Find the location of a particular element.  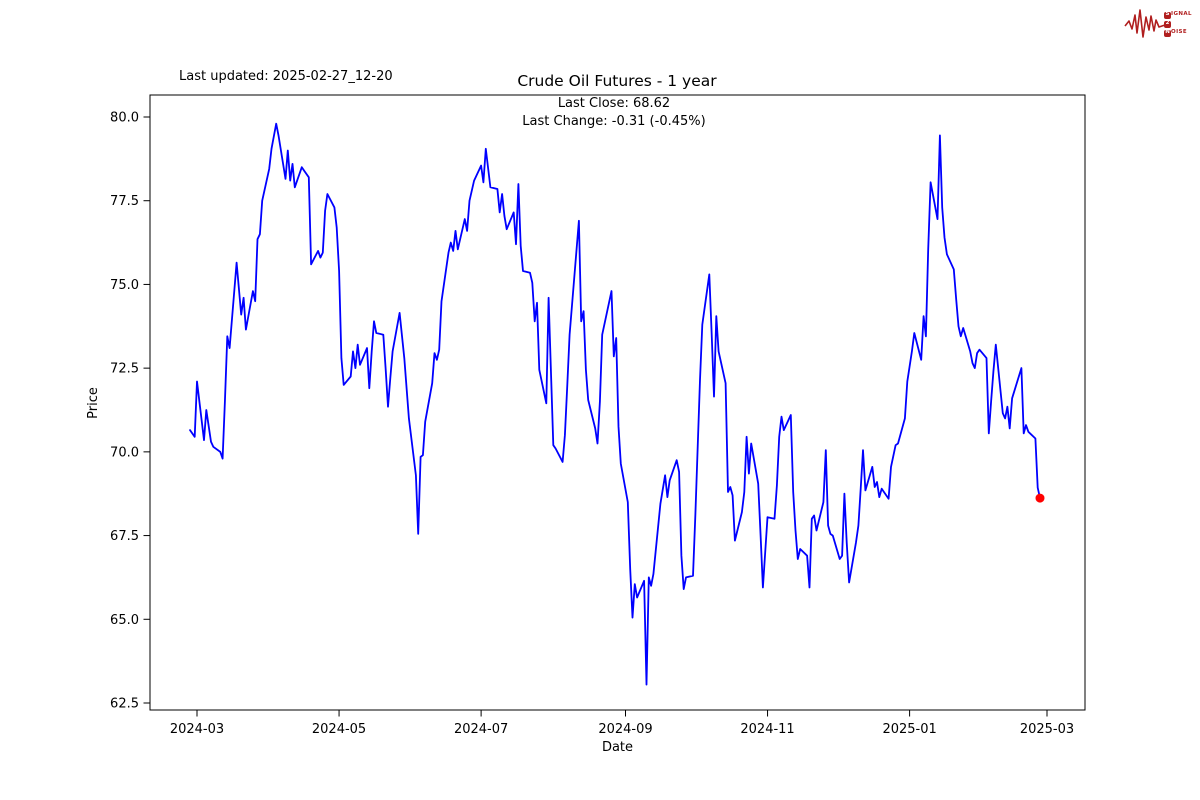

logo-row-noise: N OISE is located at coordinates (1176, 33).